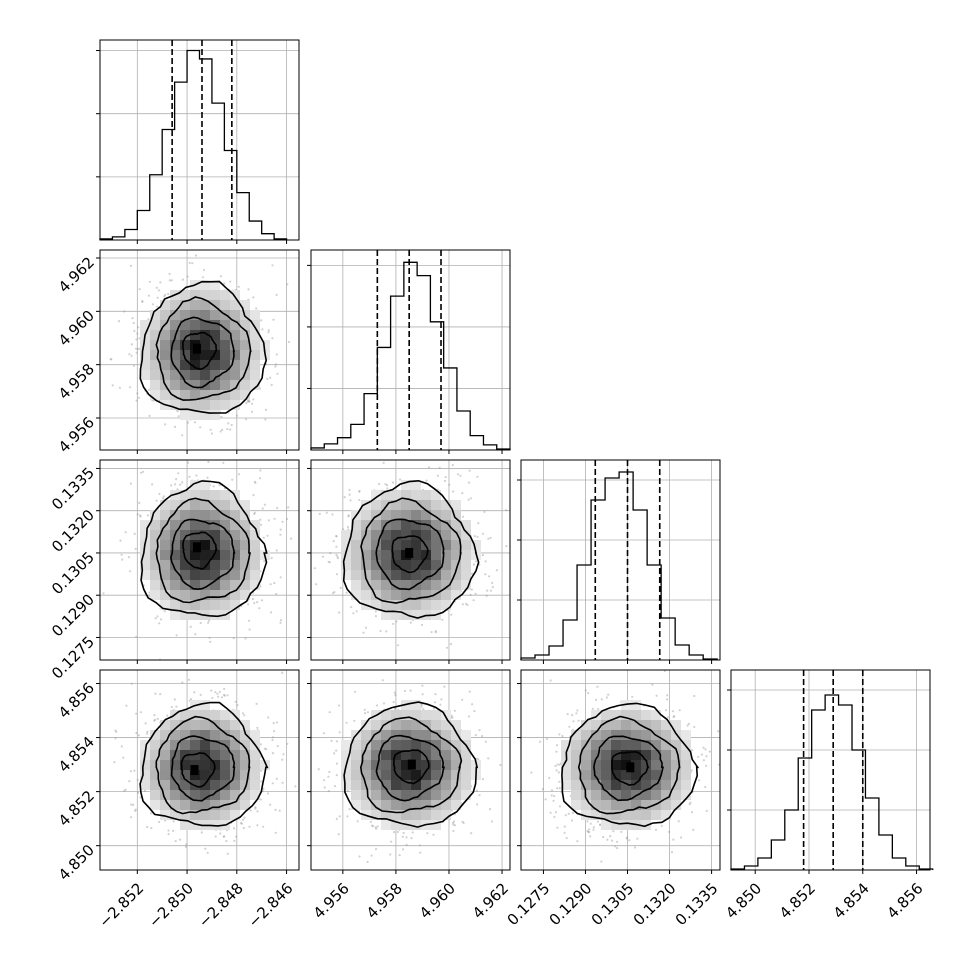  What do you see at coordinates (221, 905) in the screenshot?
I see `x-tick-label: −2.848` at bounding box center [221, 905].